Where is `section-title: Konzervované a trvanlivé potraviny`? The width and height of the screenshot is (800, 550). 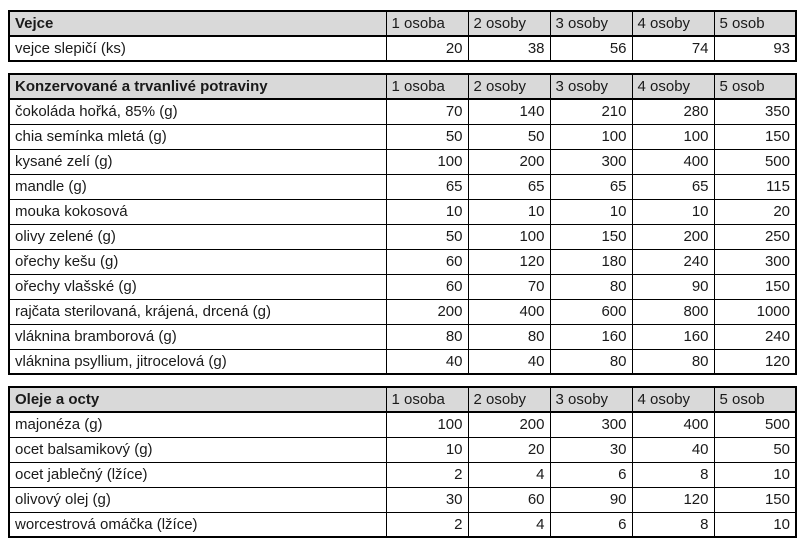 section-title: Konzervované a trvanlivé potraviny is located at coordinates (197, 86).